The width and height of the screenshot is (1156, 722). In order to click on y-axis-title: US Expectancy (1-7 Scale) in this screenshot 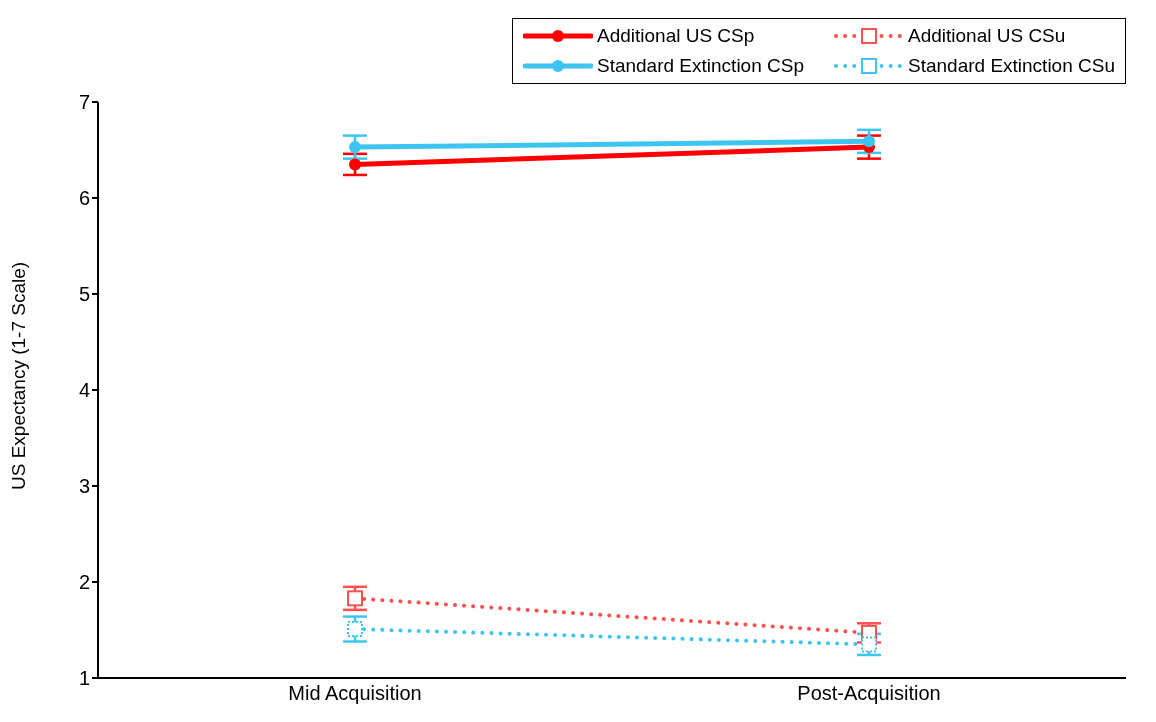, I will do `click(18, 375)`.